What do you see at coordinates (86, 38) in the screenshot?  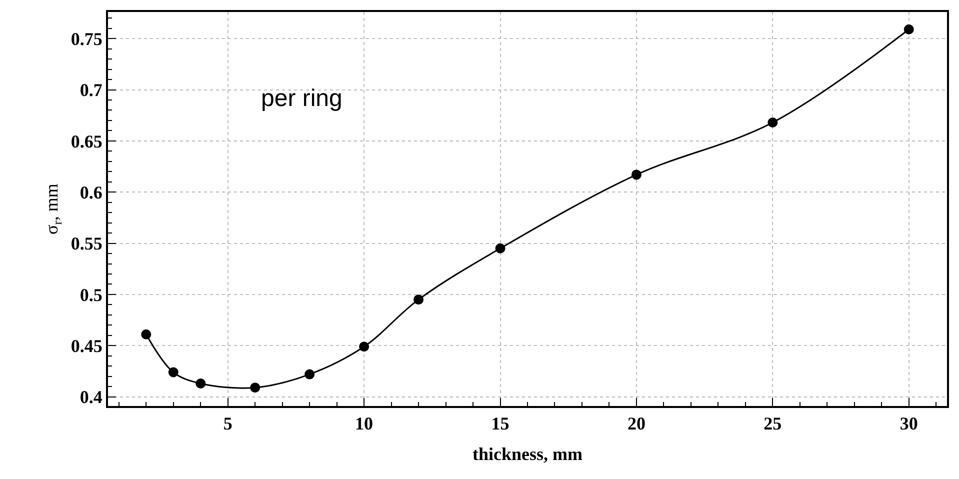 I see `y-tick-label: 0.75` at bounding box center [86, 38].